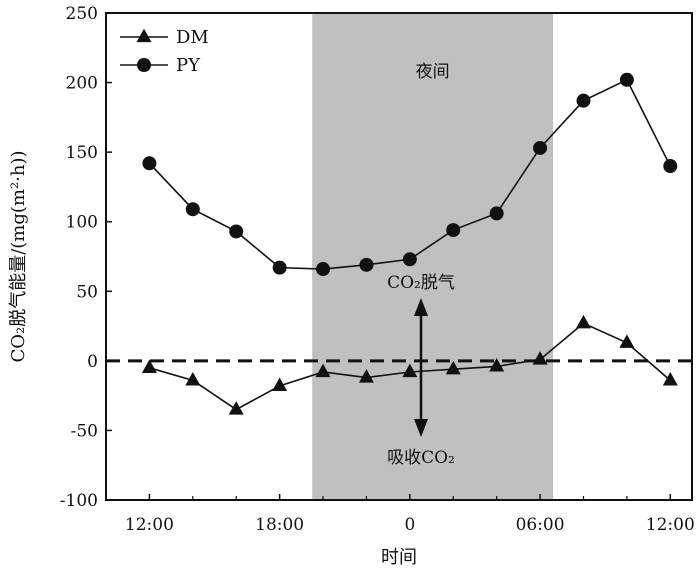 This screenshot has height=571, width=700. I want to click on y-axis-title: CO₂脱气能量/(mg(m²·h)), so click(18, 256).